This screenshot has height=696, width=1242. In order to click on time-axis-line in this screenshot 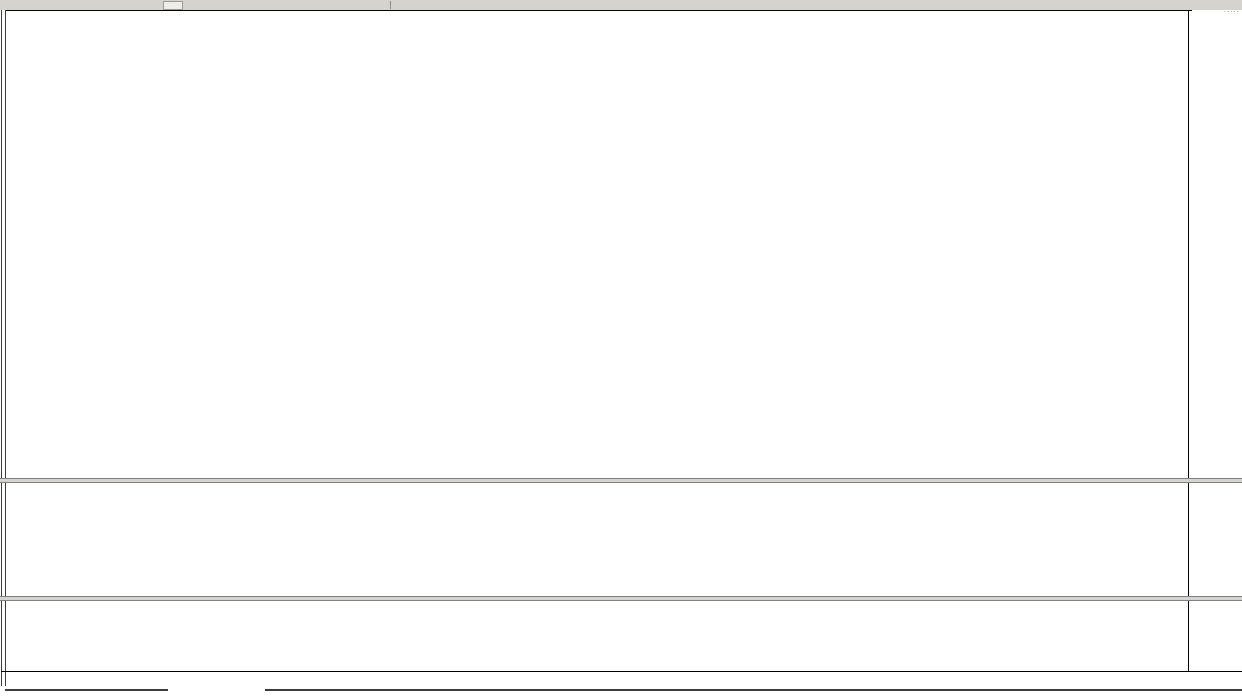, I will do `click(621, 671)`.